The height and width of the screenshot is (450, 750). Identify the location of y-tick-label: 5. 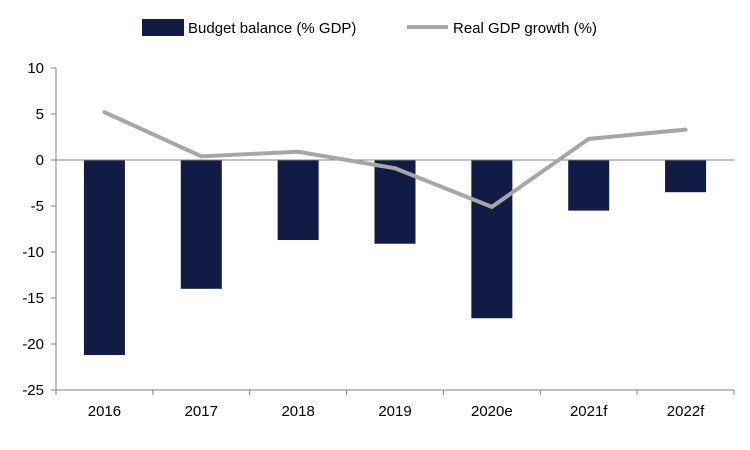
(40, 114).